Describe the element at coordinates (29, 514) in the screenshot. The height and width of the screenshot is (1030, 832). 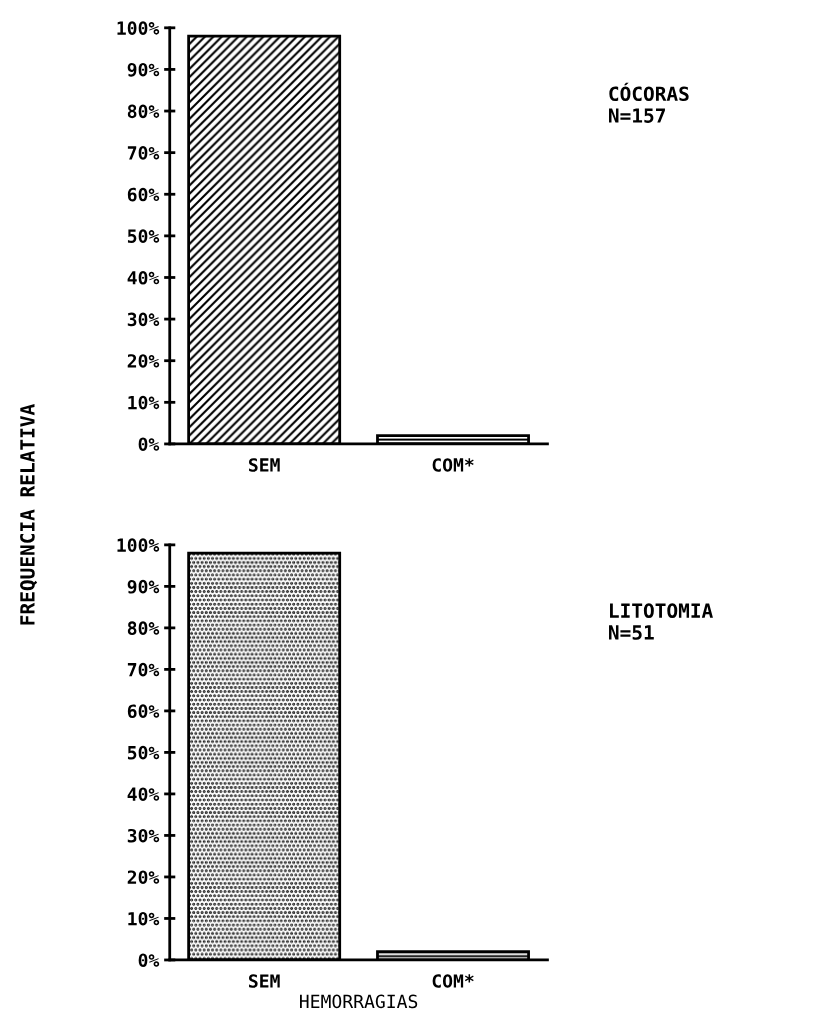
I see `y-axis-title: FREQUENCIA RELATIVA` at that location.